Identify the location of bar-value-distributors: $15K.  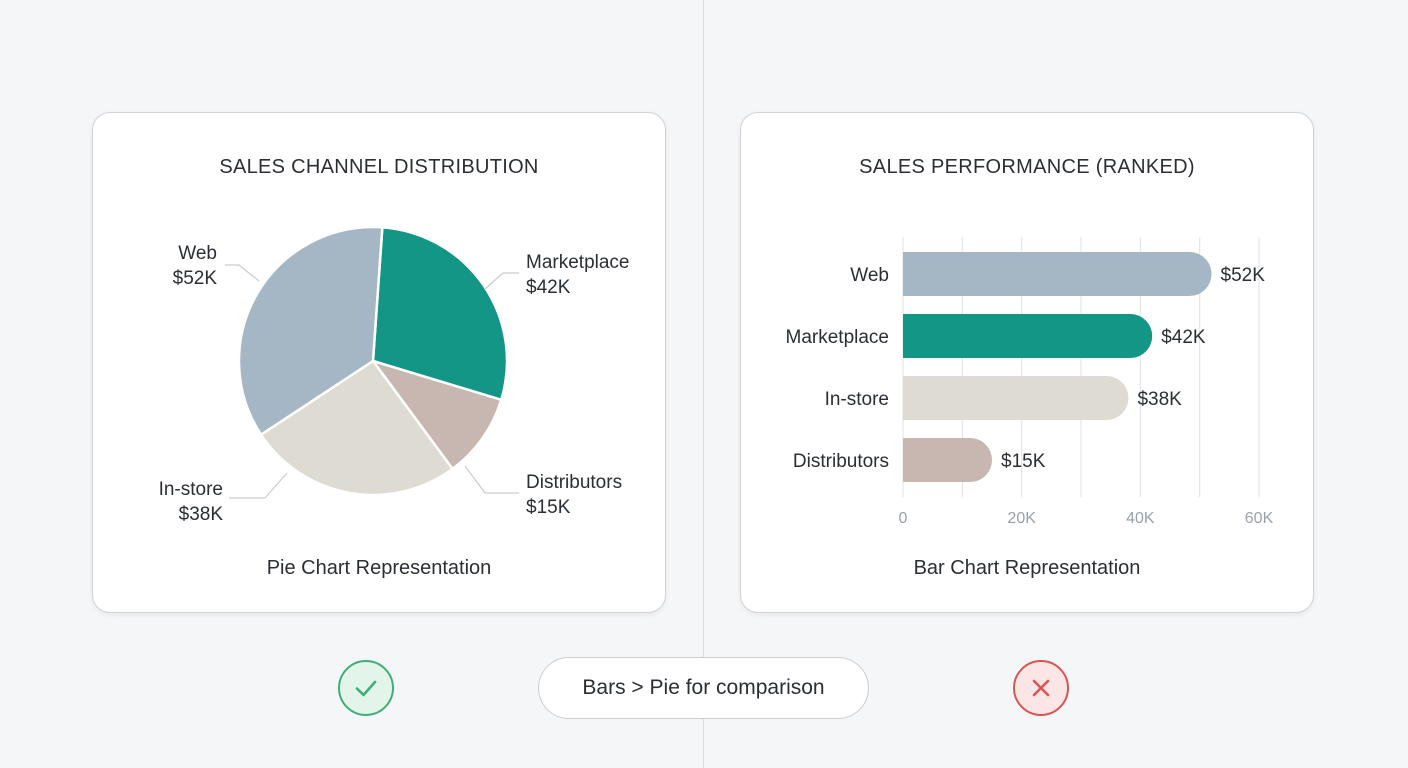
(1023, 461).